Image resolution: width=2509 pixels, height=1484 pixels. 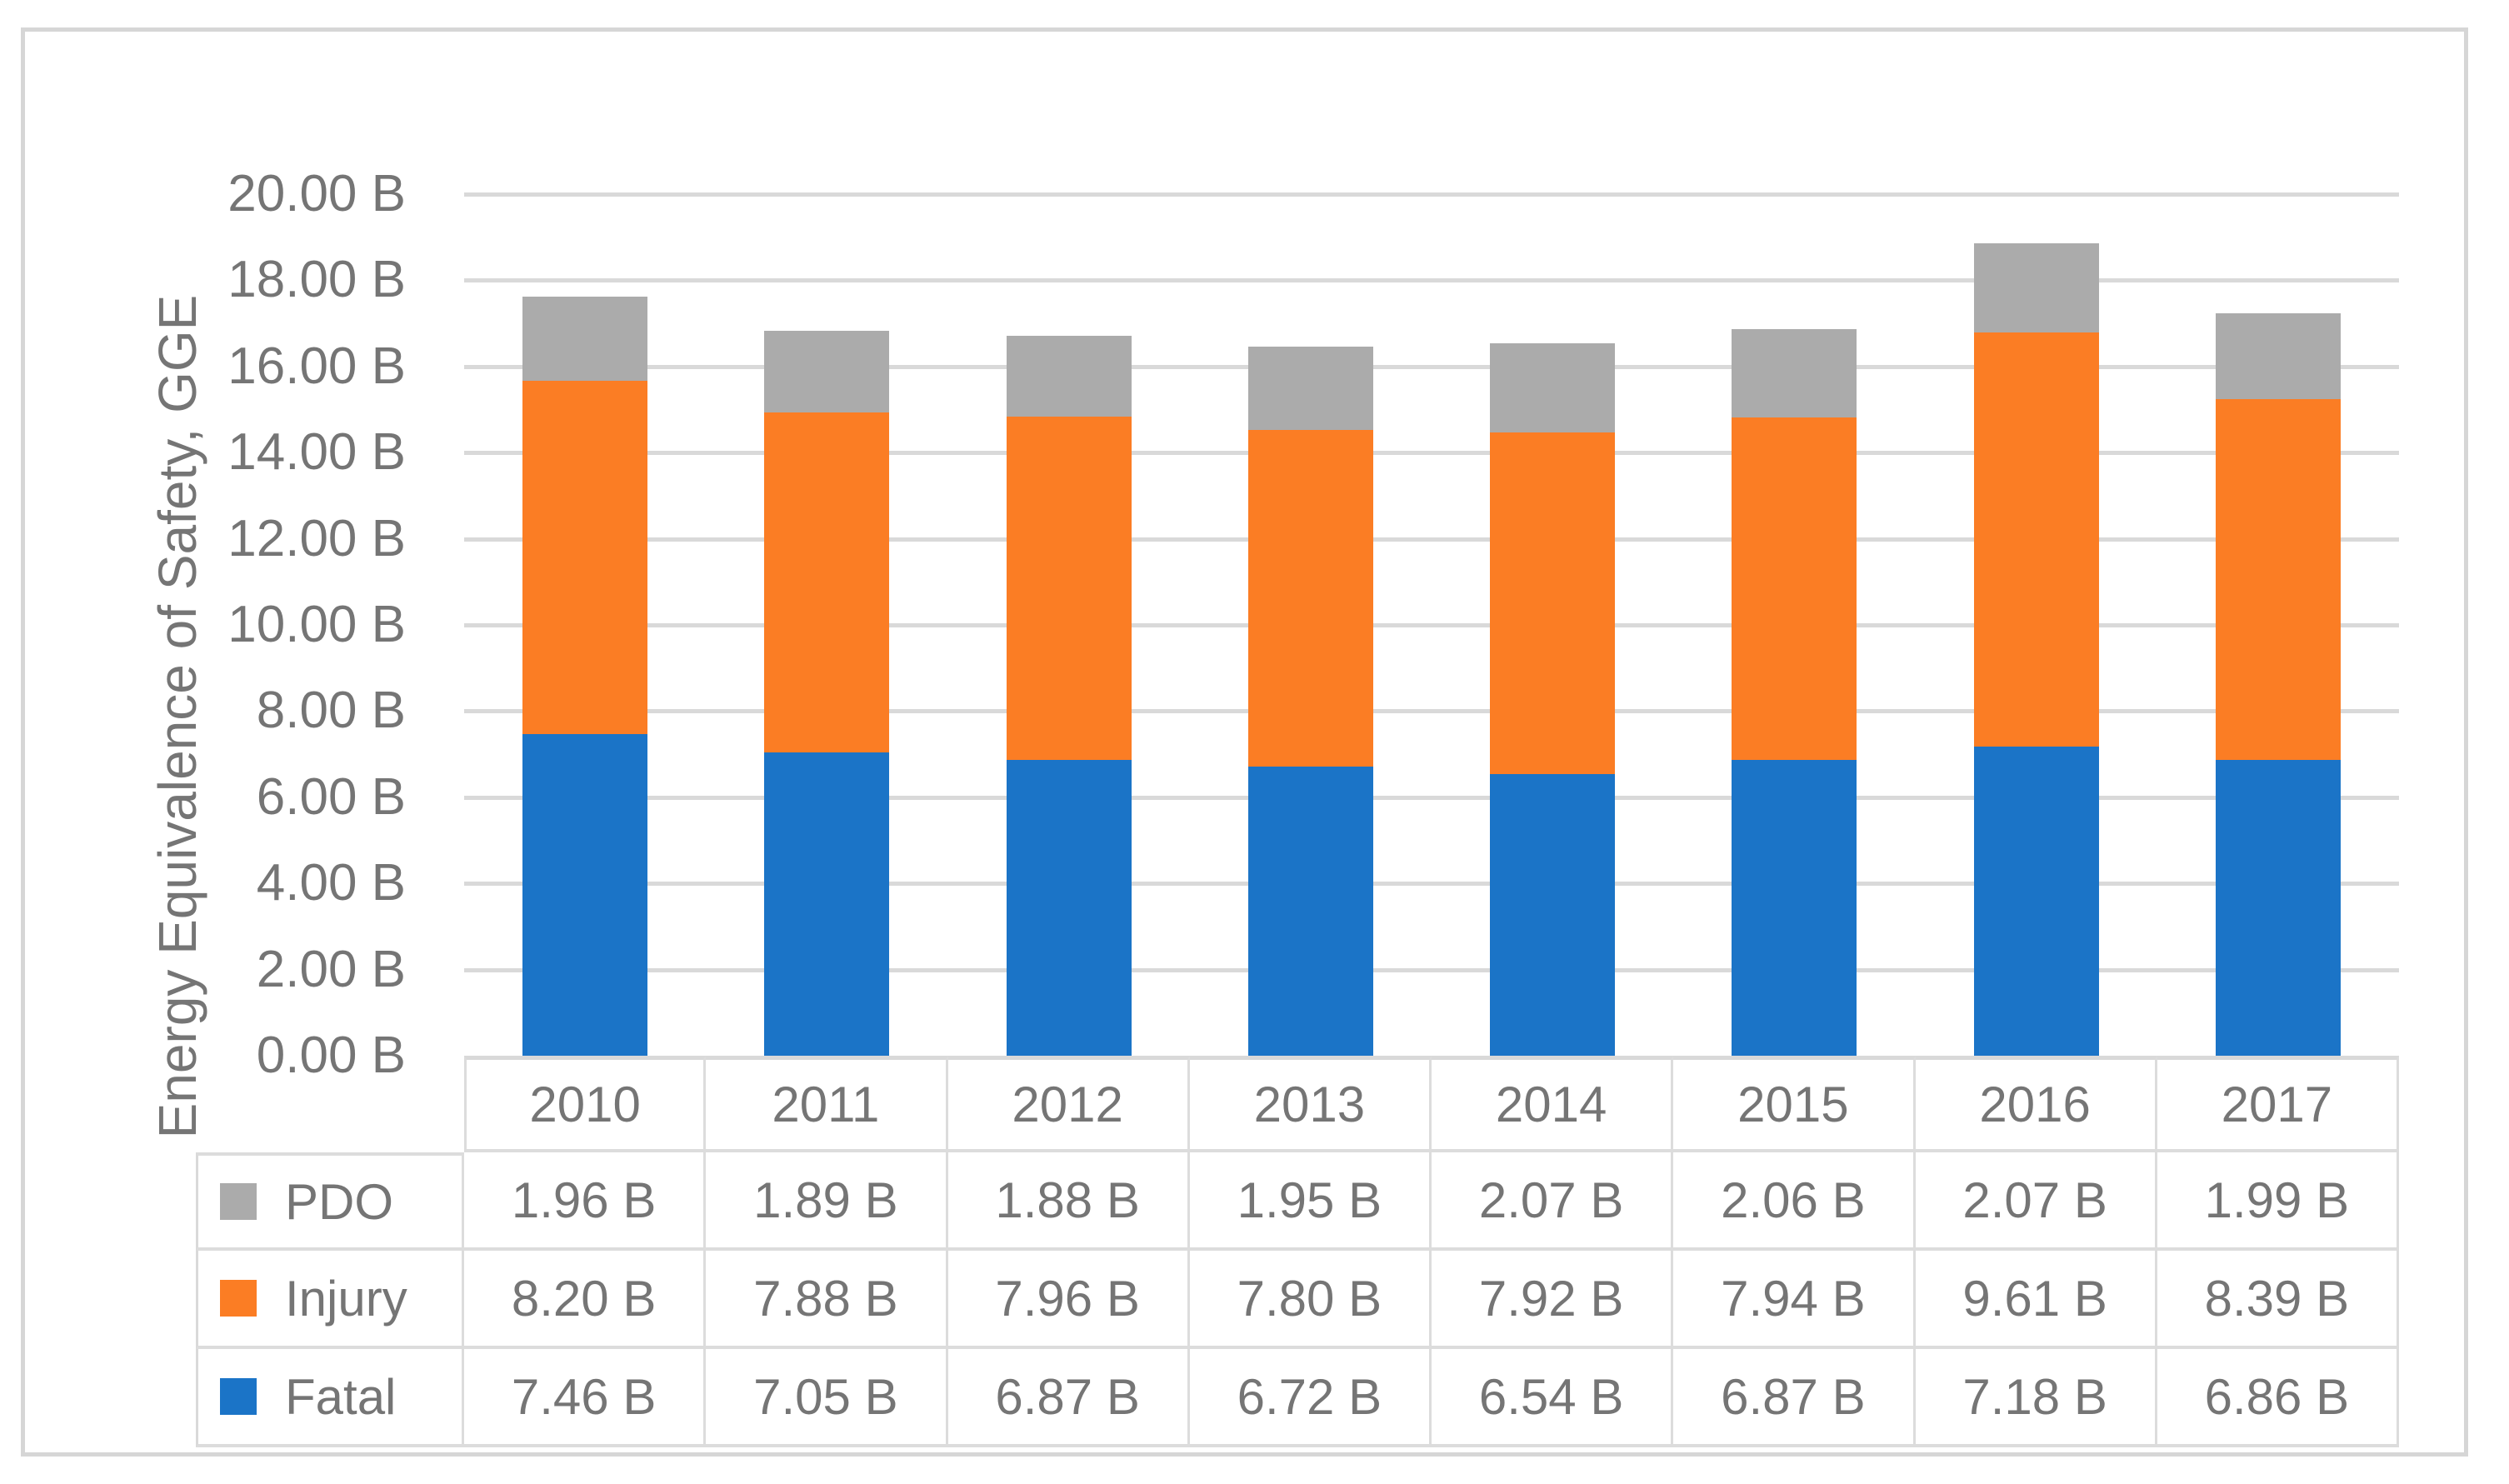 I want to click on legend-label: PDO, so click(x=339, y=1201).